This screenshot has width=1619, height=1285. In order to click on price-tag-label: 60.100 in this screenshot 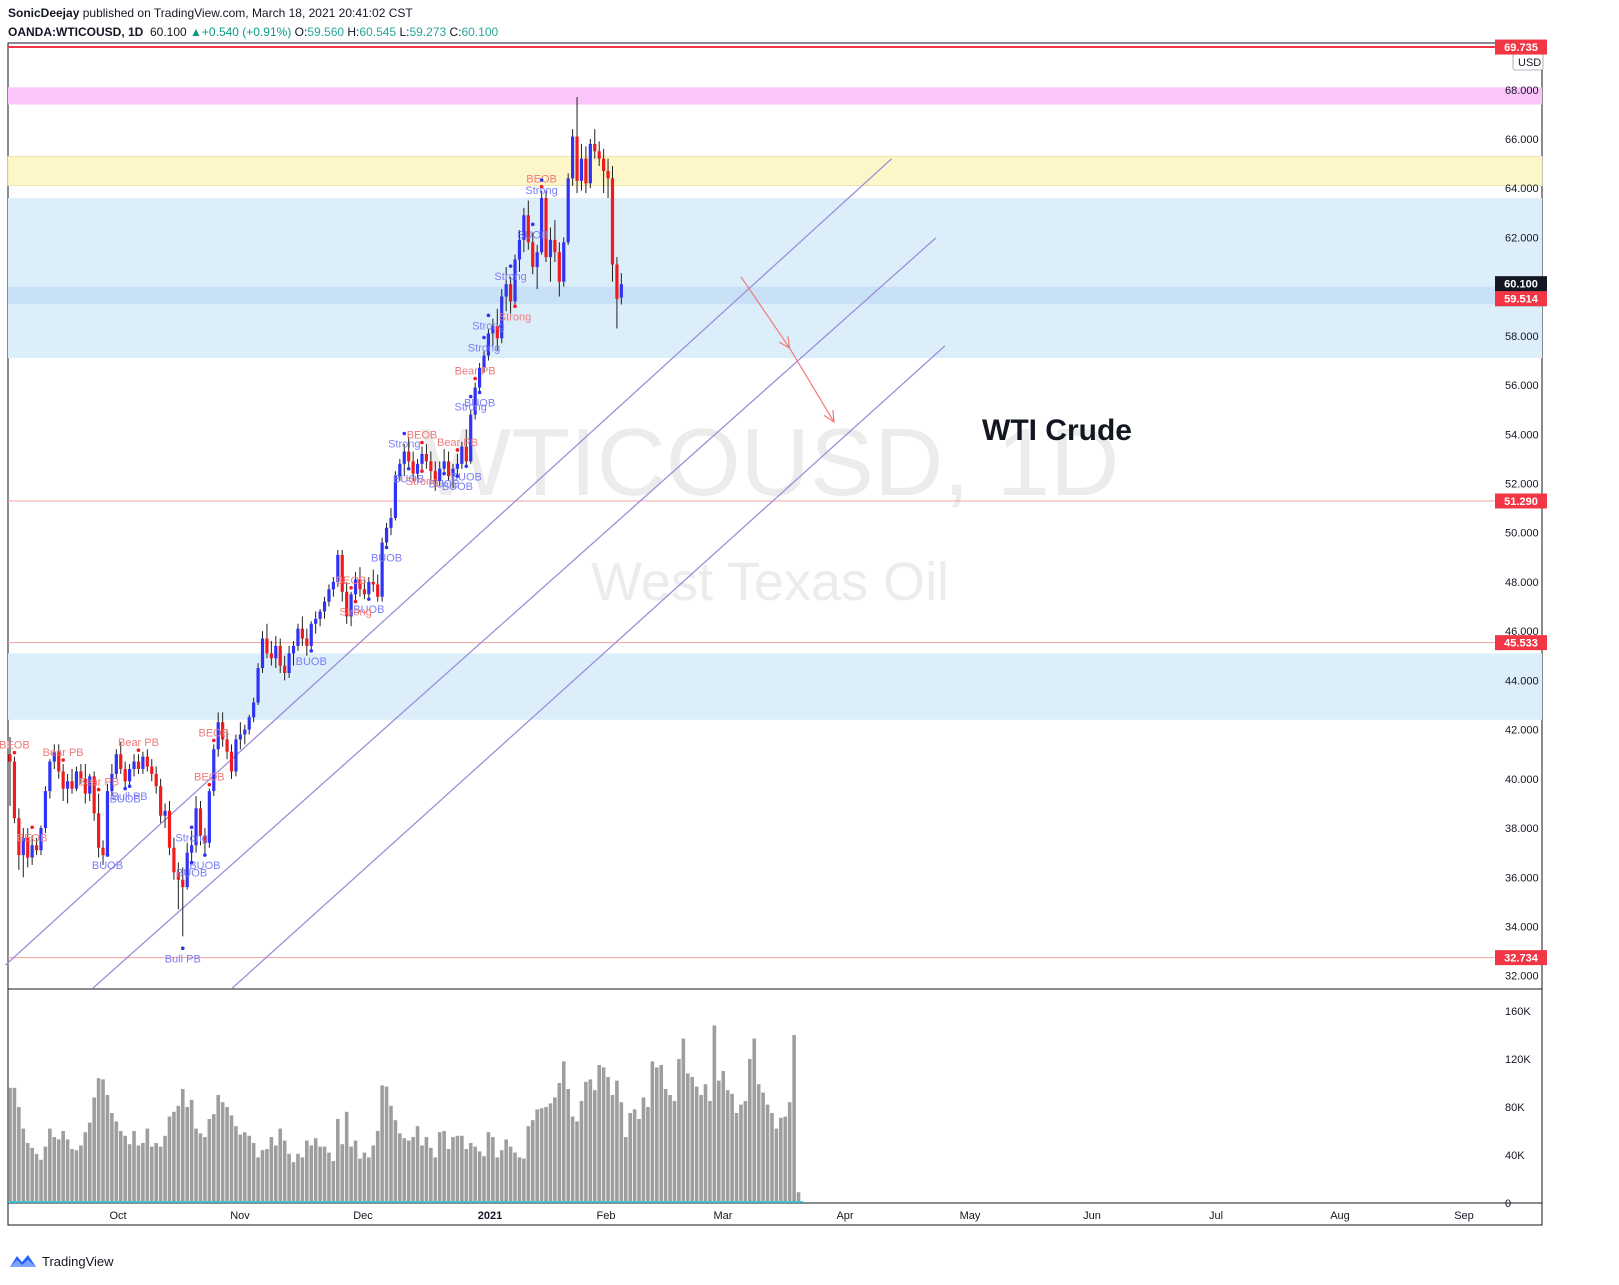, I will do `click(1521, 285)`.